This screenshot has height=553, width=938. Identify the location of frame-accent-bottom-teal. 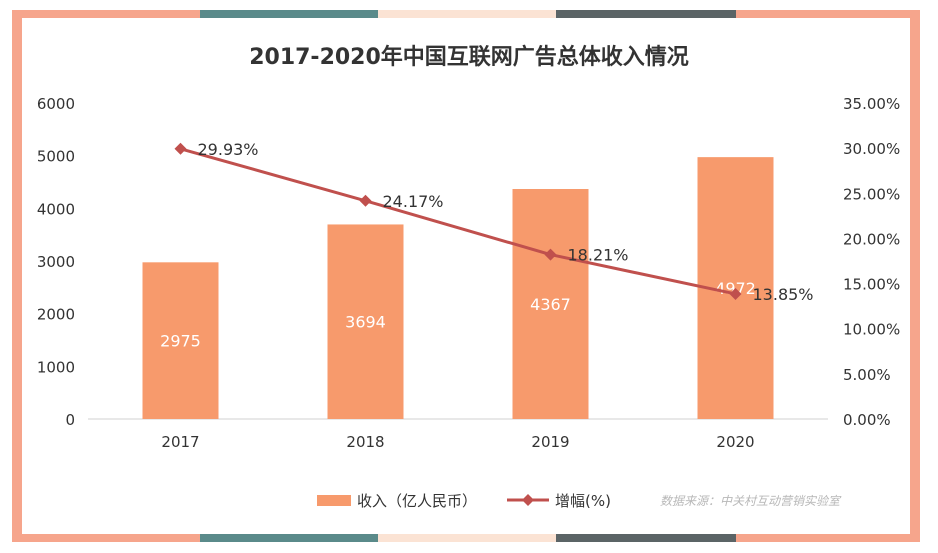
(289, 538).